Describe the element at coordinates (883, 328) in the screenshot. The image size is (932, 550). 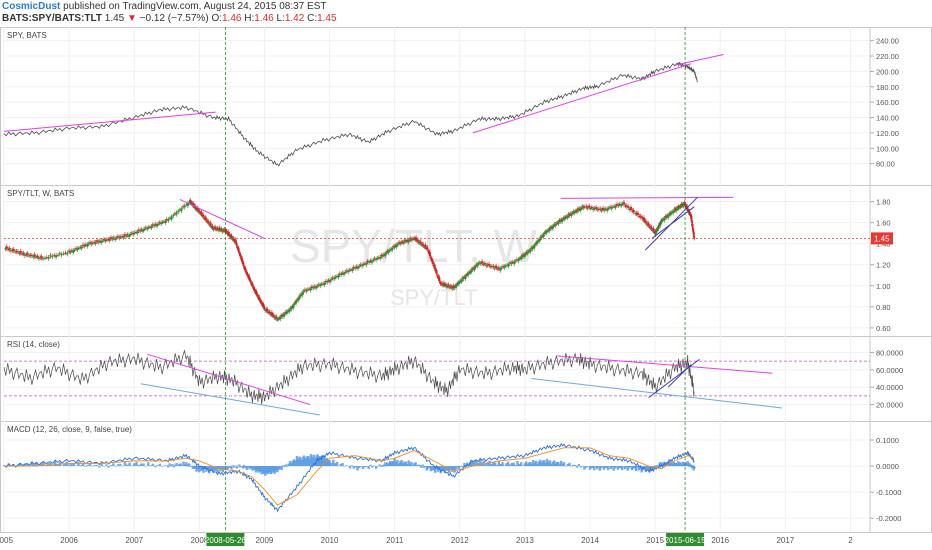
I see `y-tick-label: 0.60` at that location.